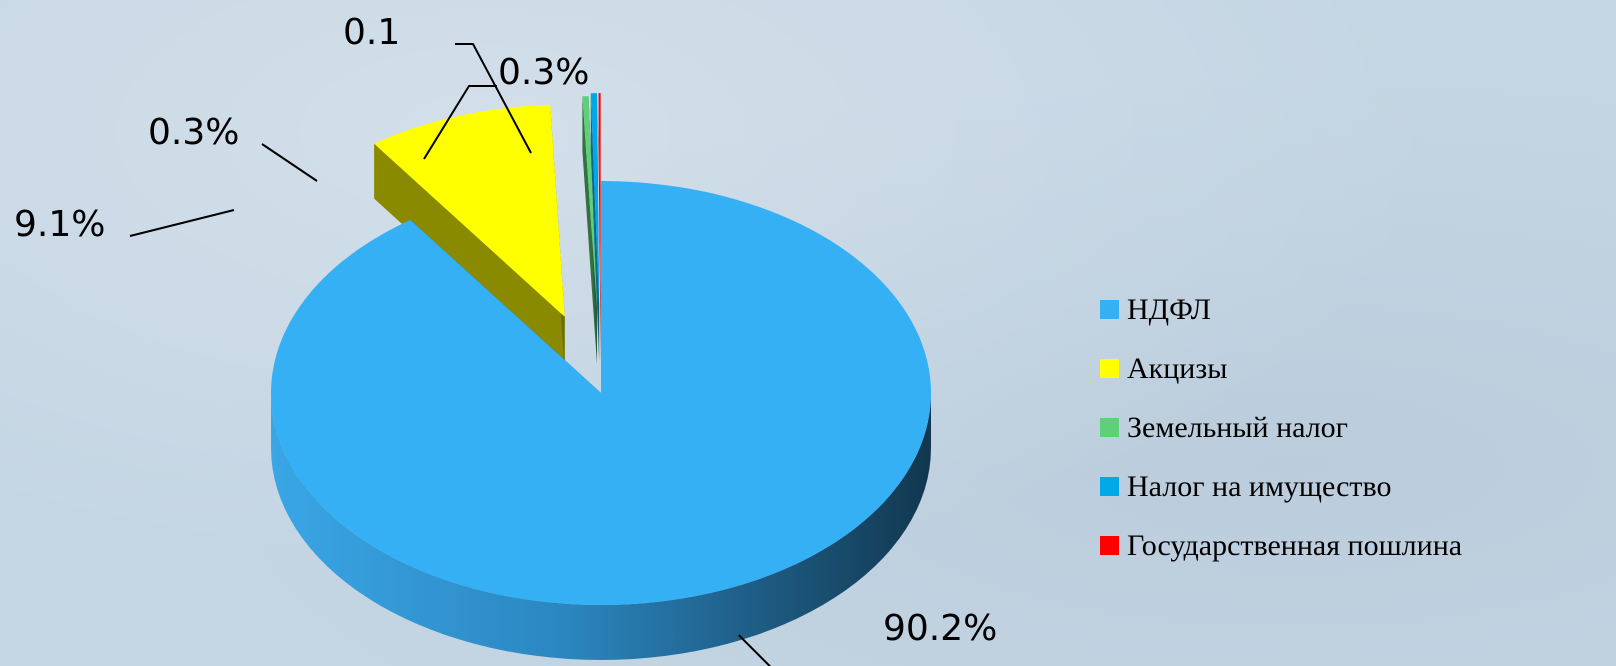 This screenshot has height=666, width=1616. Describe the element at coordinates (193, 132) in the screenshot. I see `data-label-land-tax: 0.3%` at that location.